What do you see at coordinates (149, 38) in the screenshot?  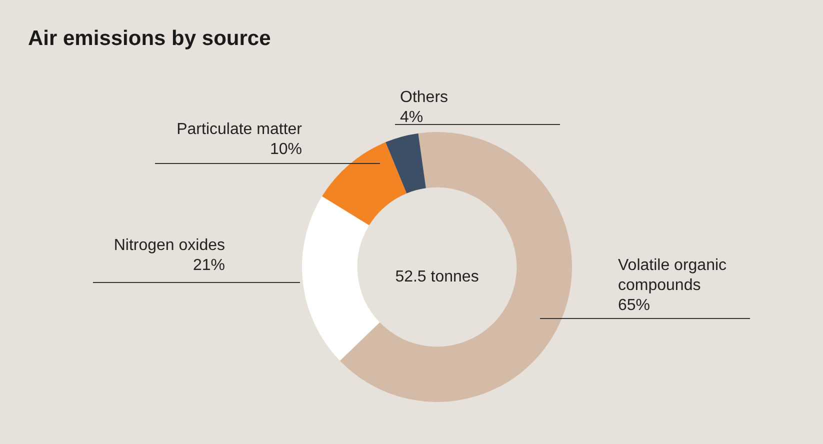 I see `chart-title: Air emissions by source` at bounding box center [149, 38].